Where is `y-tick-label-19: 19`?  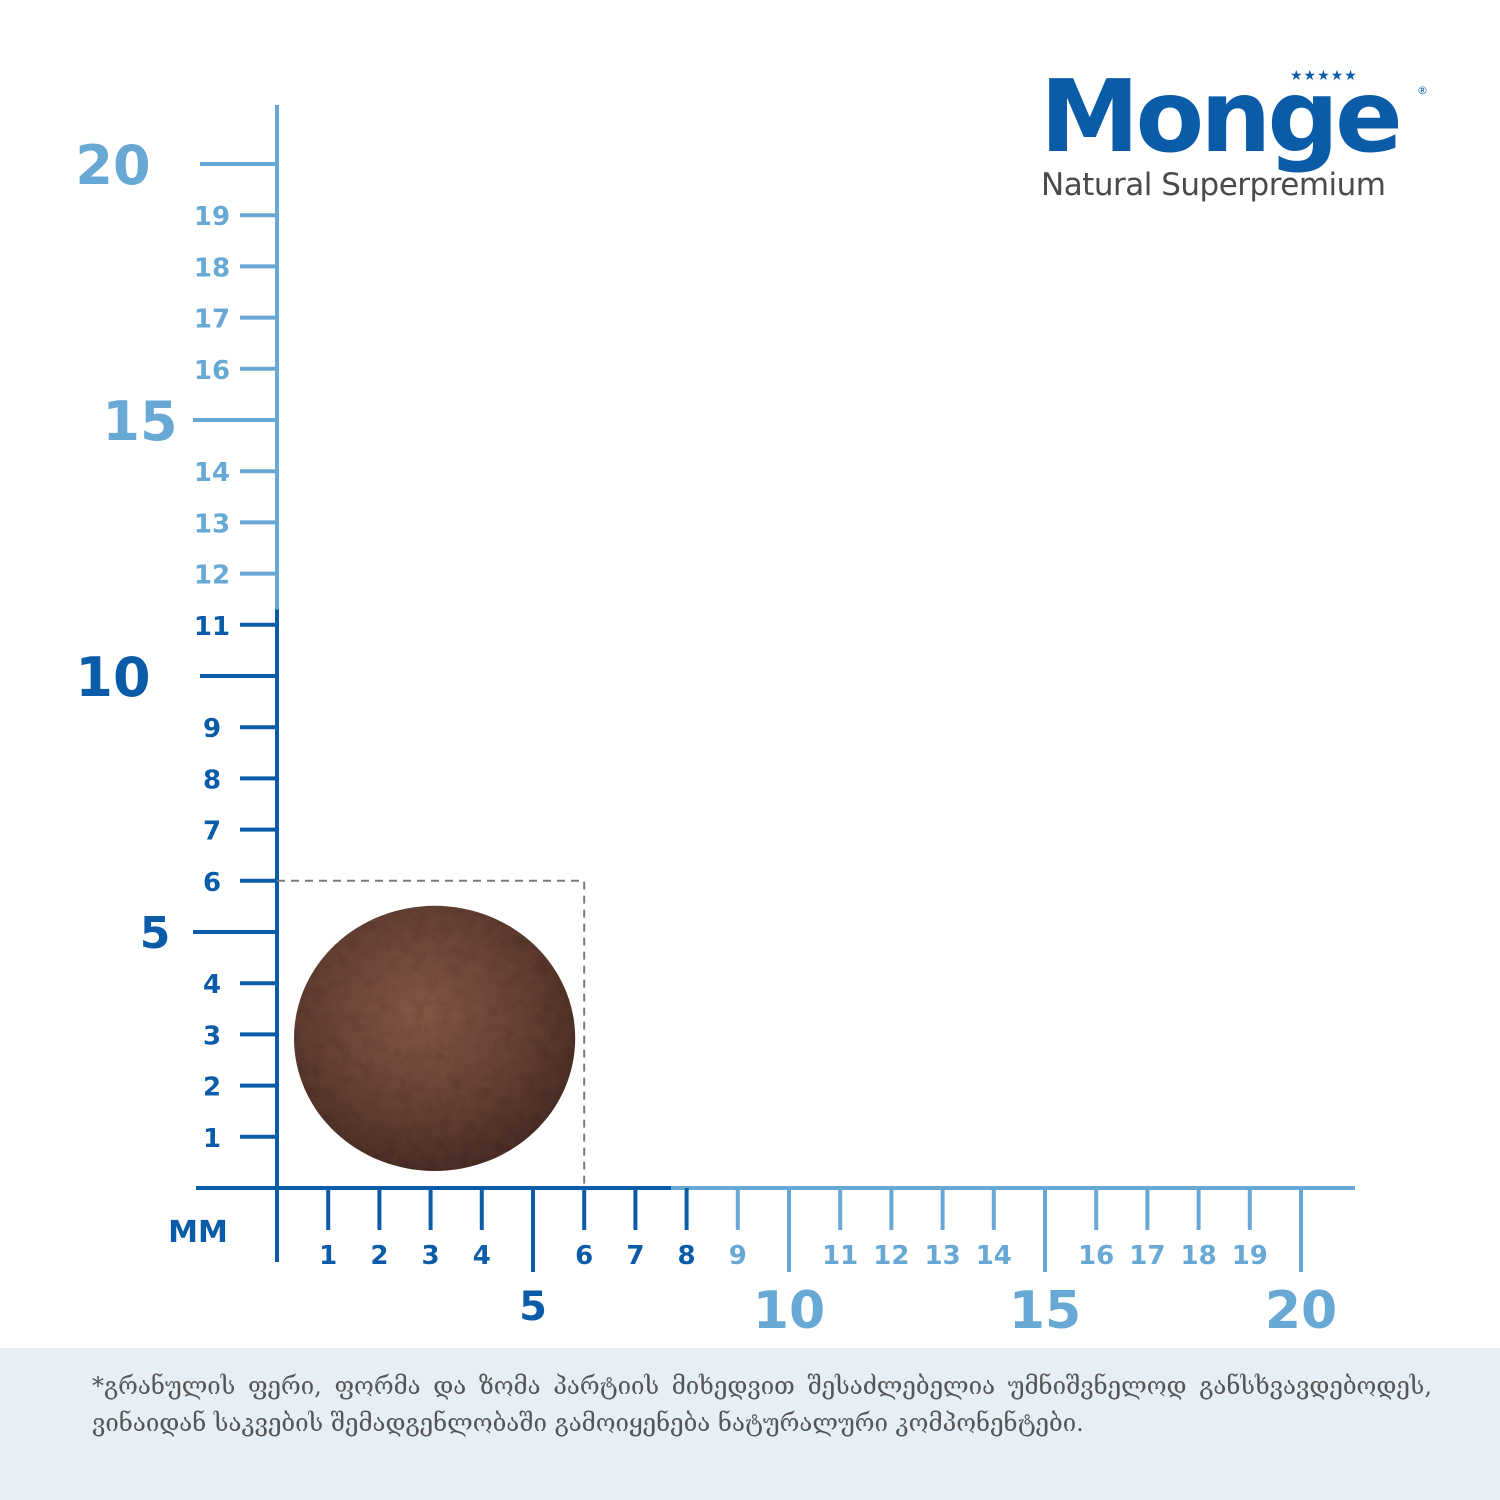 y-tick-label-19: 19 is located at coordinates (212, 217).